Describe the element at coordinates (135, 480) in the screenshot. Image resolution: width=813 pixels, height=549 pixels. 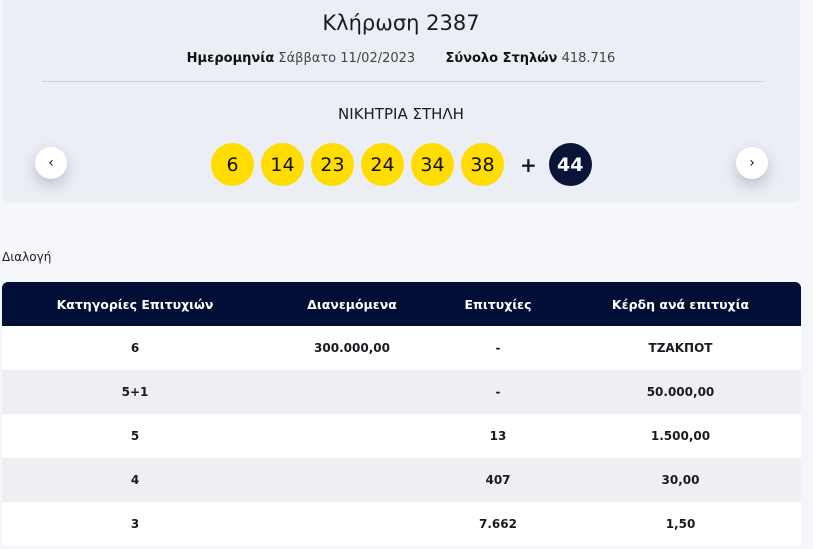
I see `cell-category: 4` at that location.